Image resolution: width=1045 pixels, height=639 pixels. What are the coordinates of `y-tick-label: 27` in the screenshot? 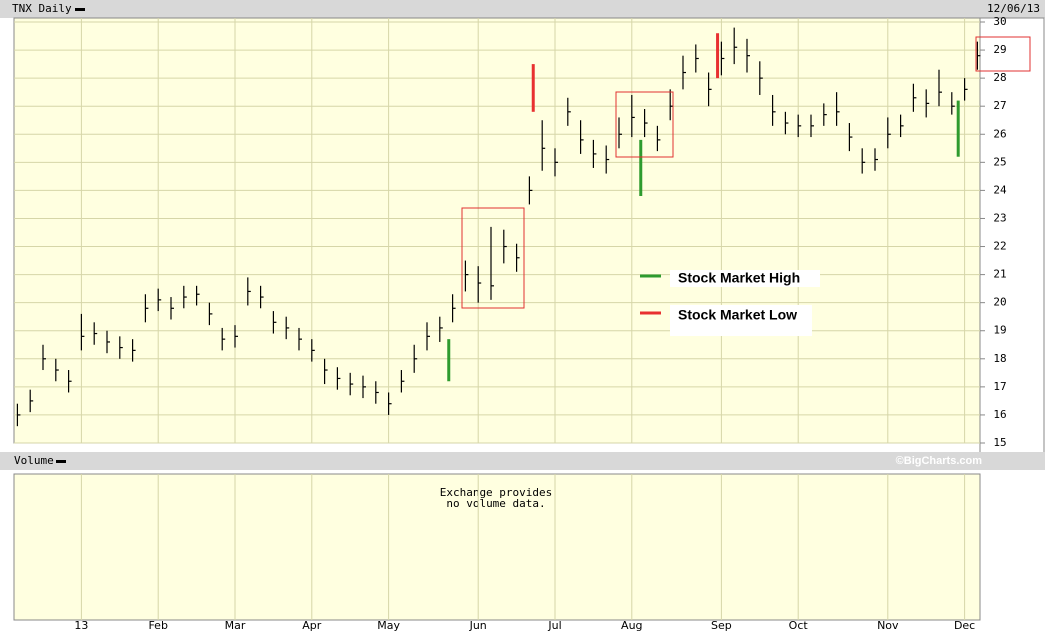 It's located at (999, 105).